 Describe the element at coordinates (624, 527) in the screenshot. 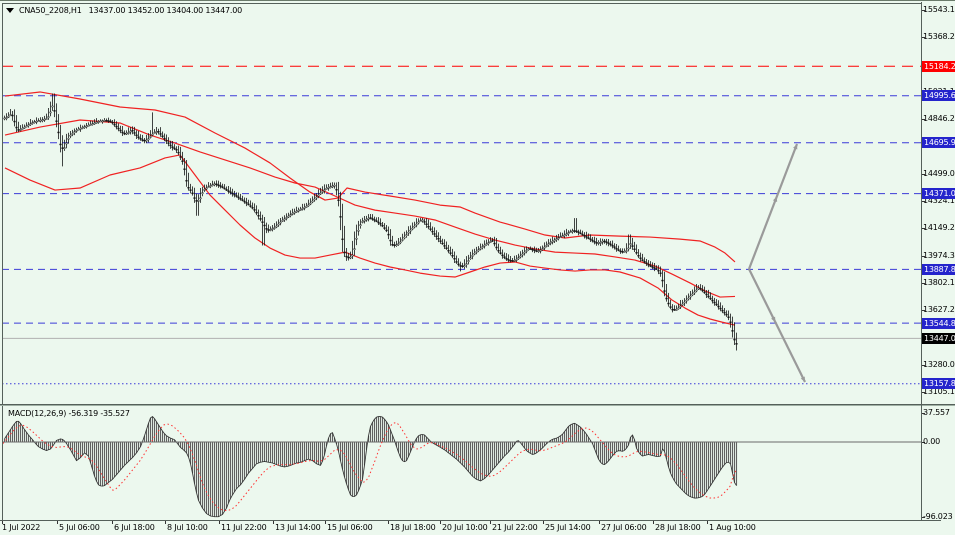

I see `time-tick-label: 27 Jul 06:00` at that location.